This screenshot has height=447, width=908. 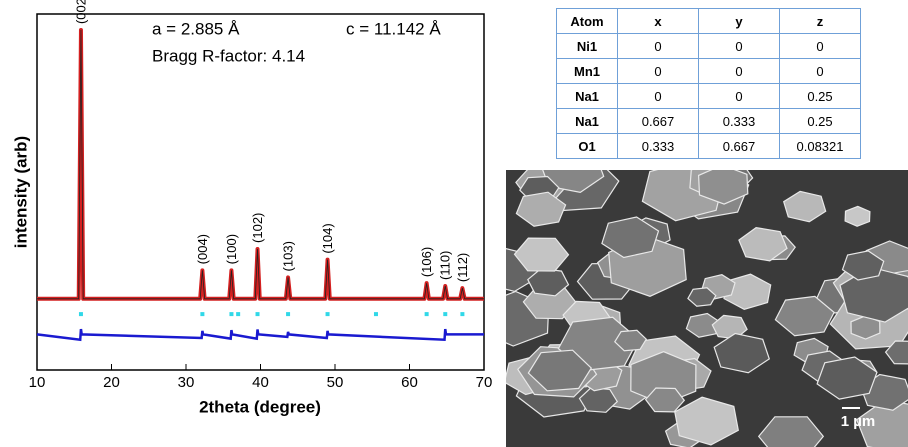 What do you see at coordinates (231, 249) in the screenshot?
I see `peak-label: (100)` at bounding box center [231, 249].